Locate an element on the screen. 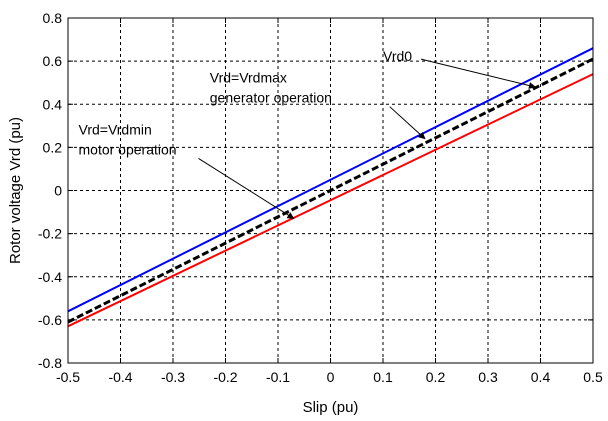 The height and width of the screenshot is (421, 608). annotation-text: Vrd0 is located at coordinates (397, 56).